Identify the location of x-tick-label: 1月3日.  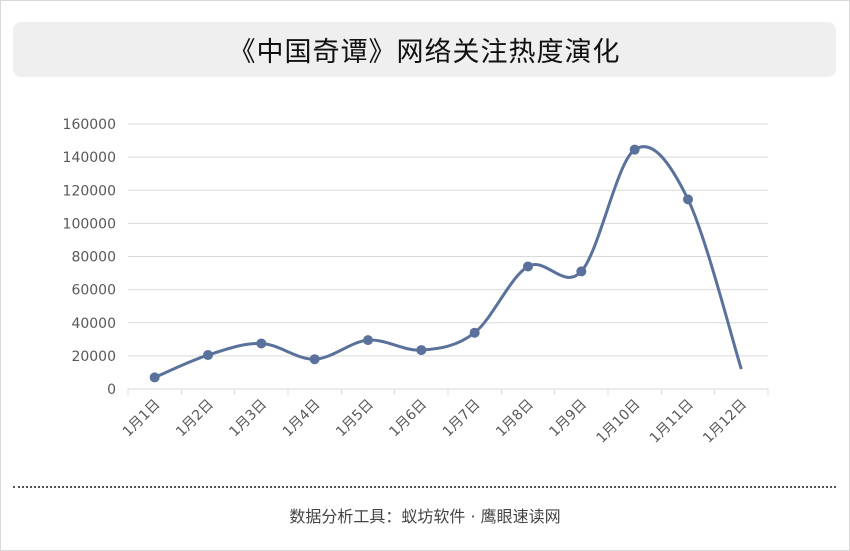
(248, 419).